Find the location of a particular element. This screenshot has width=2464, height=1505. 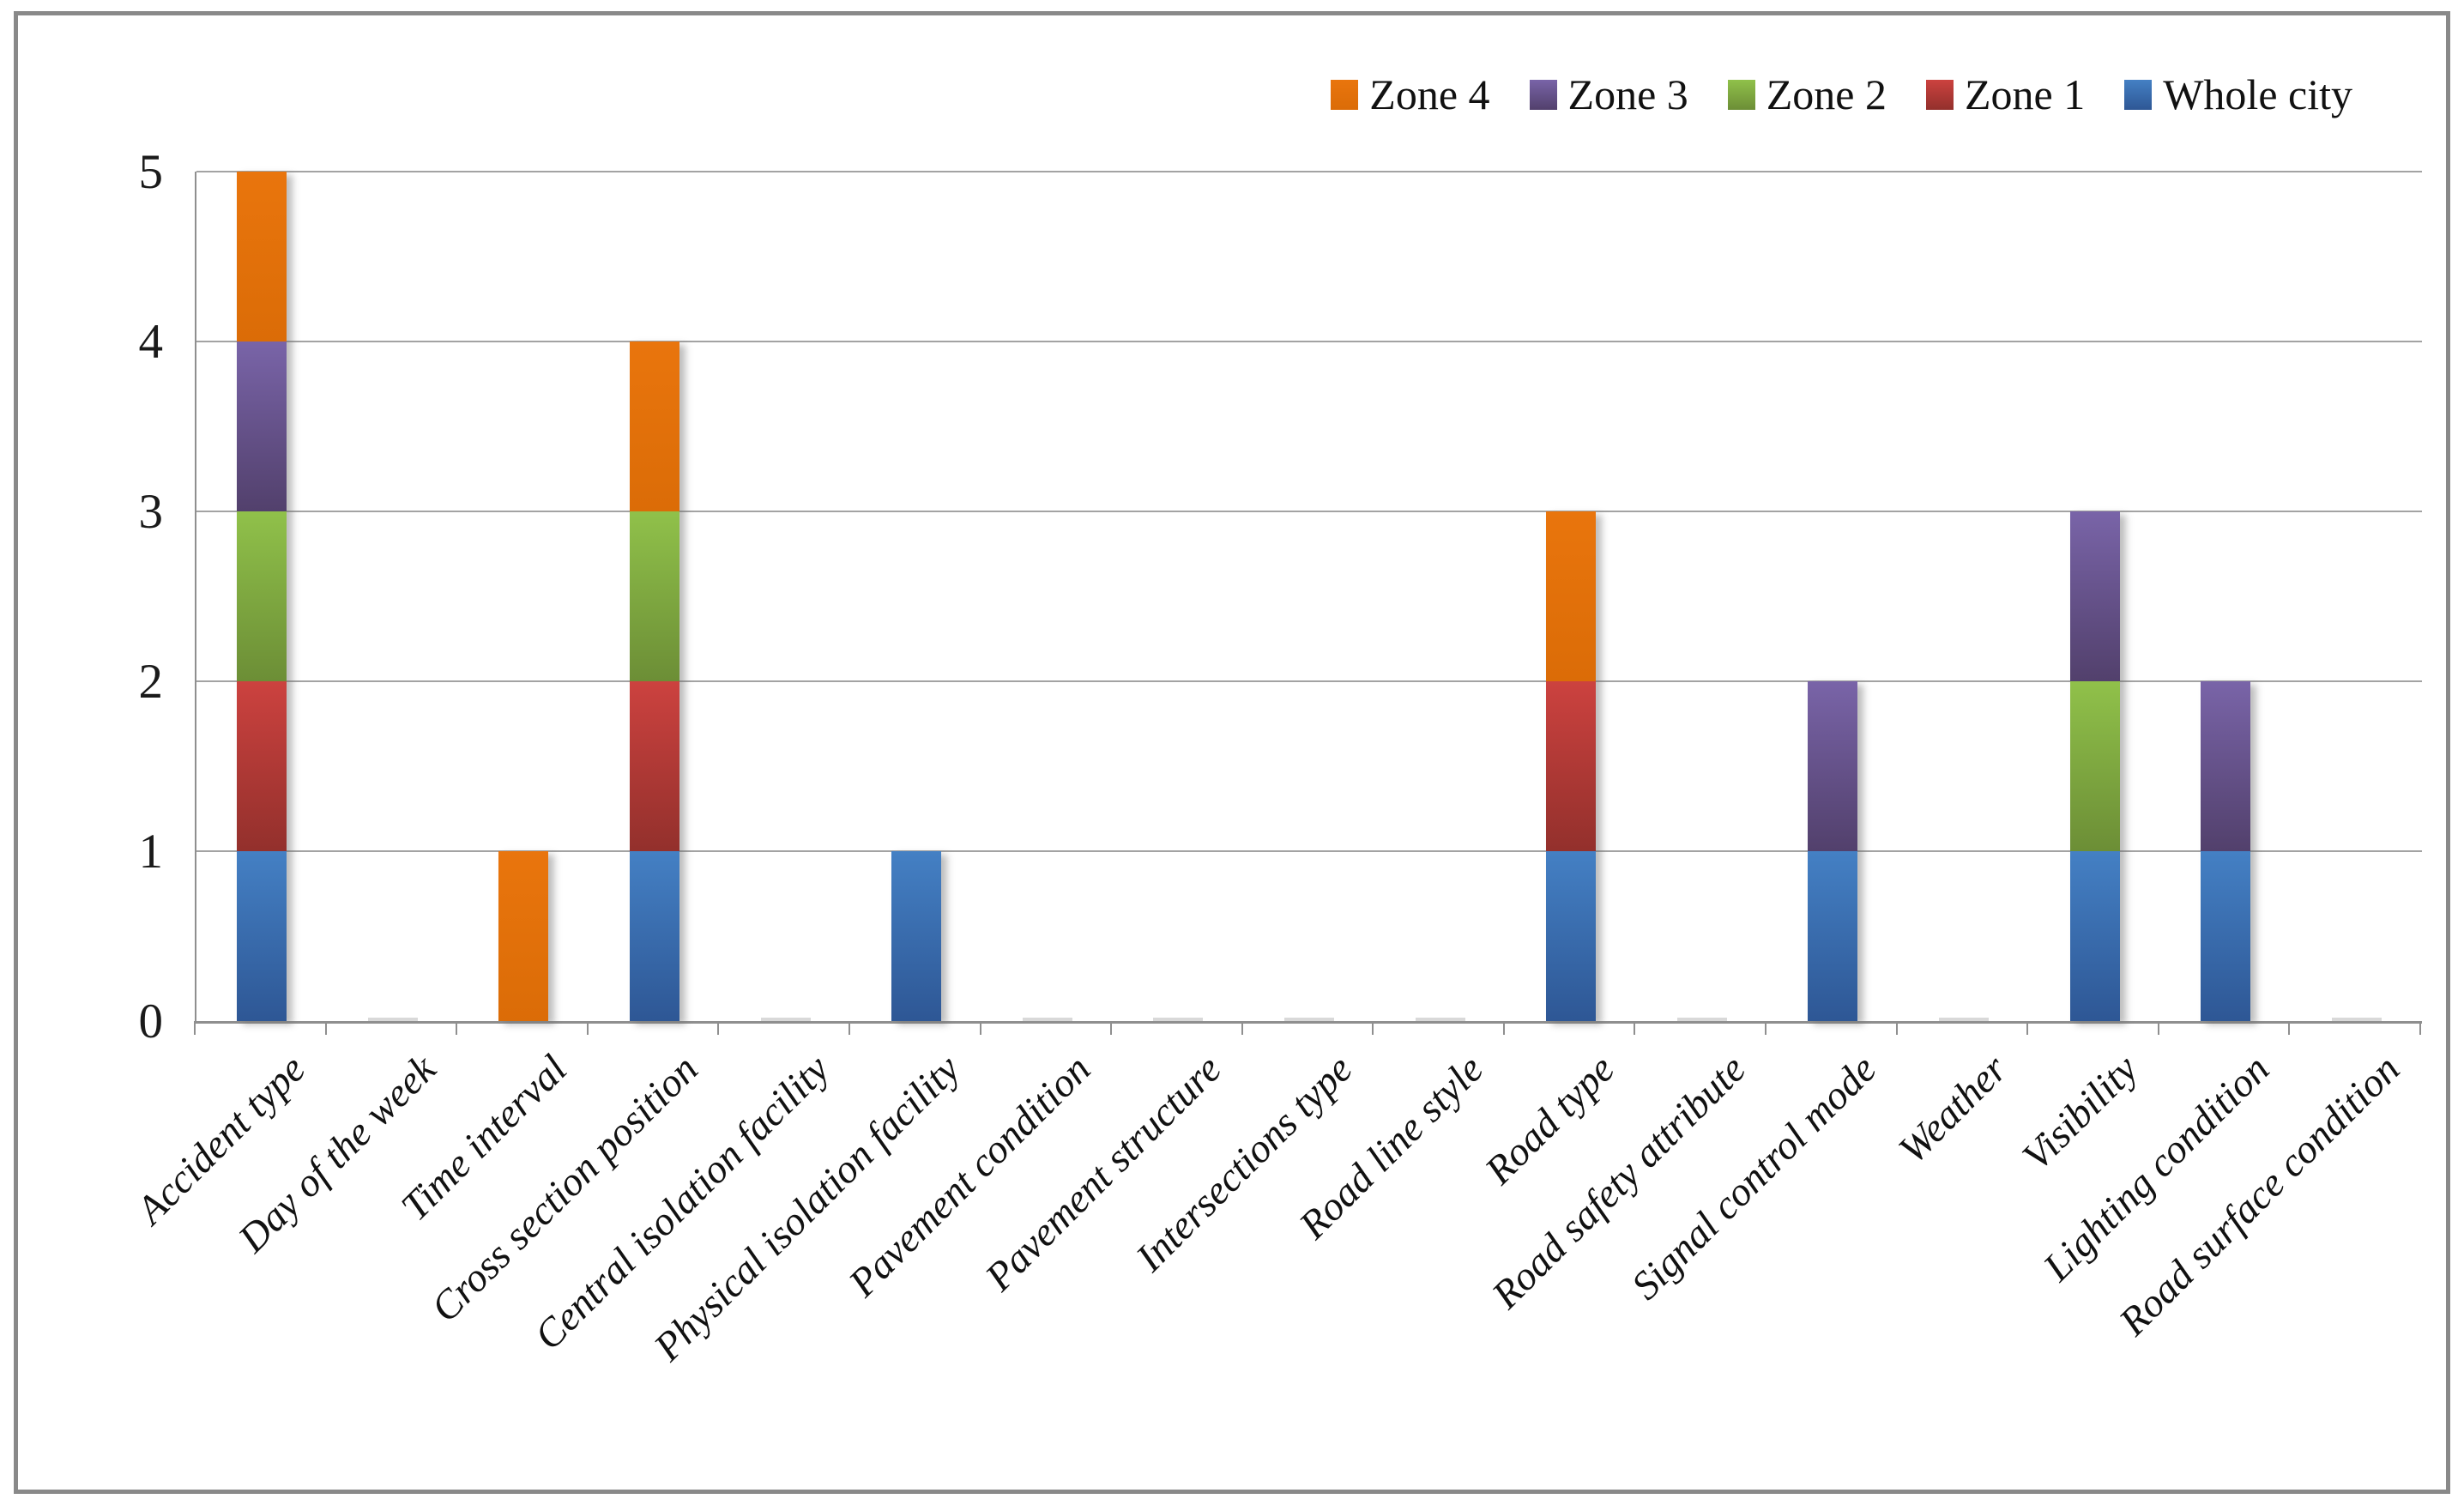

bar-stack-time-interval is located at coordinates (523, 936).